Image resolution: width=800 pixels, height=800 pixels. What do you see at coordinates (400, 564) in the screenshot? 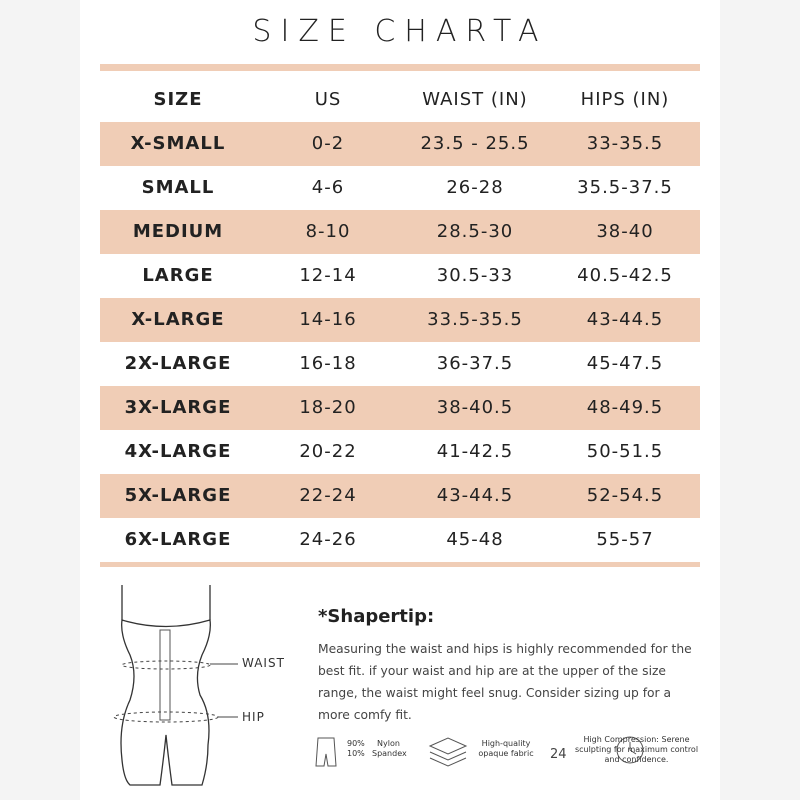
I see `bottom-bar` at bounding box center [400, 564].